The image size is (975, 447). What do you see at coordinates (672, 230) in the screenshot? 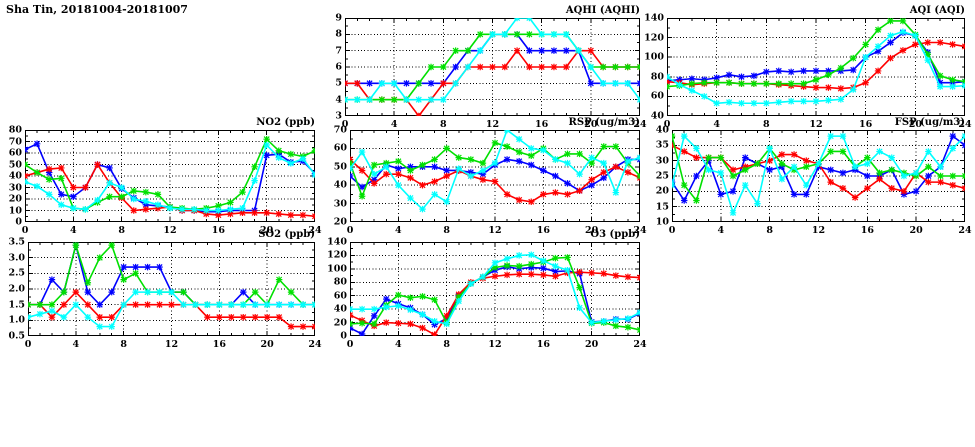
I see `x-tick-label-fsp: 0` at bounding box center [672, 230].